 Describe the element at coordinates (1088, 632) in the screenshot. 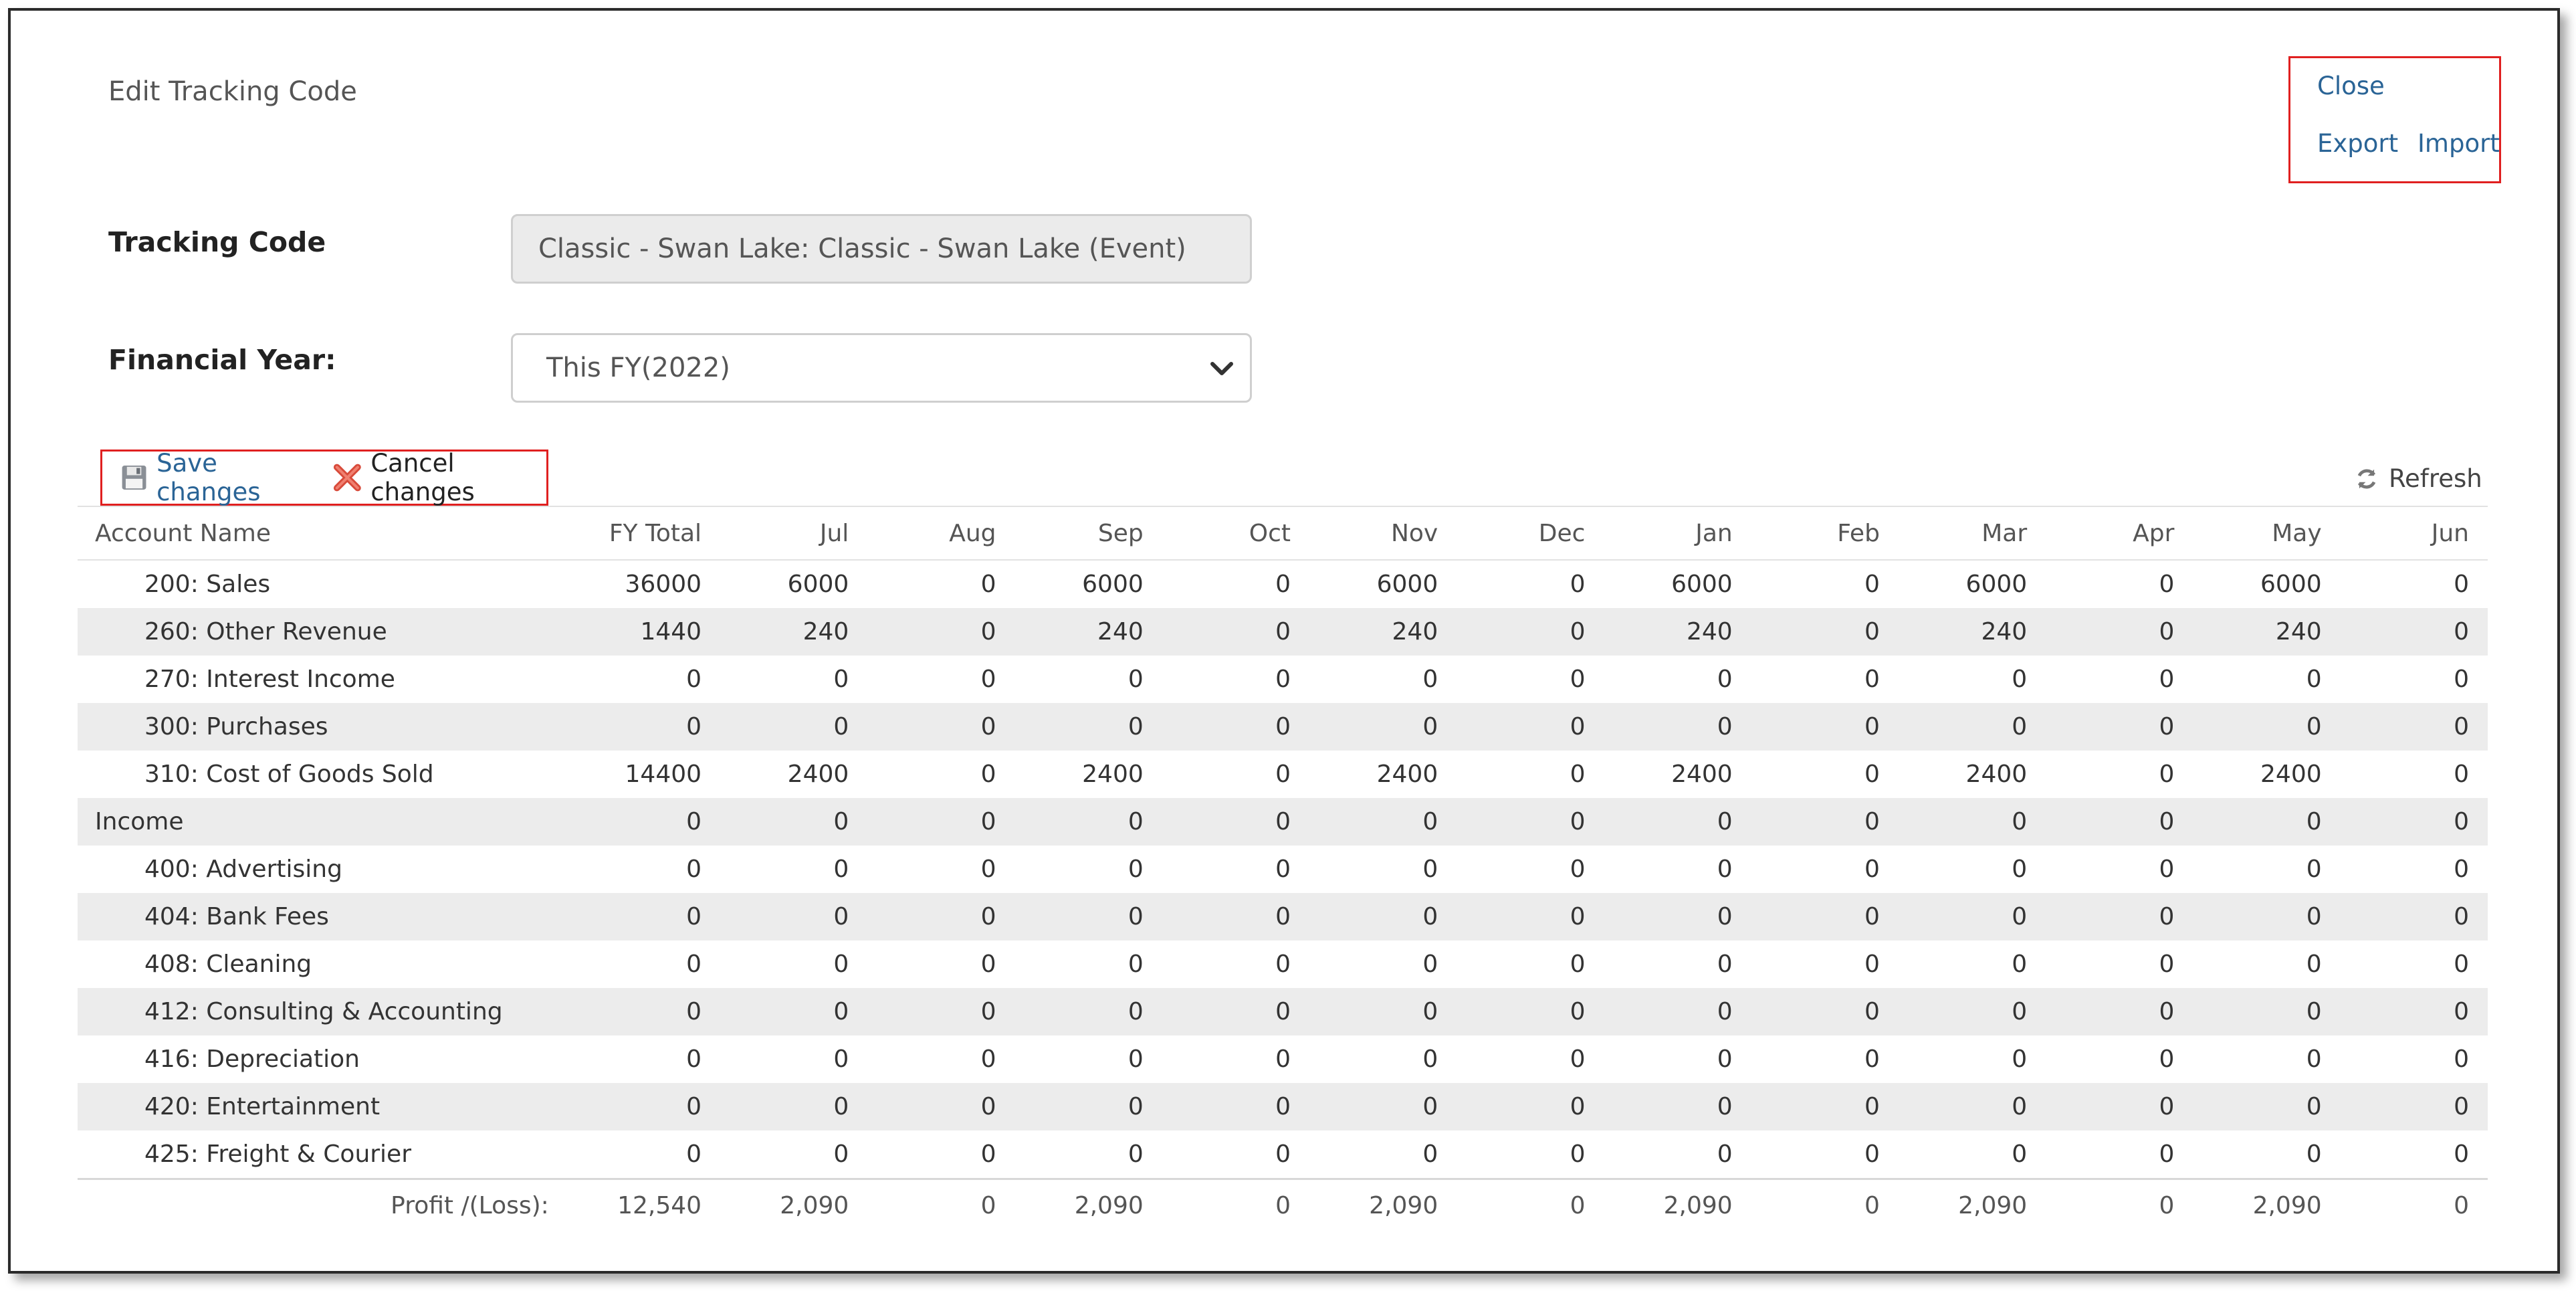

I see `value-cell-sep: 240` at that location.